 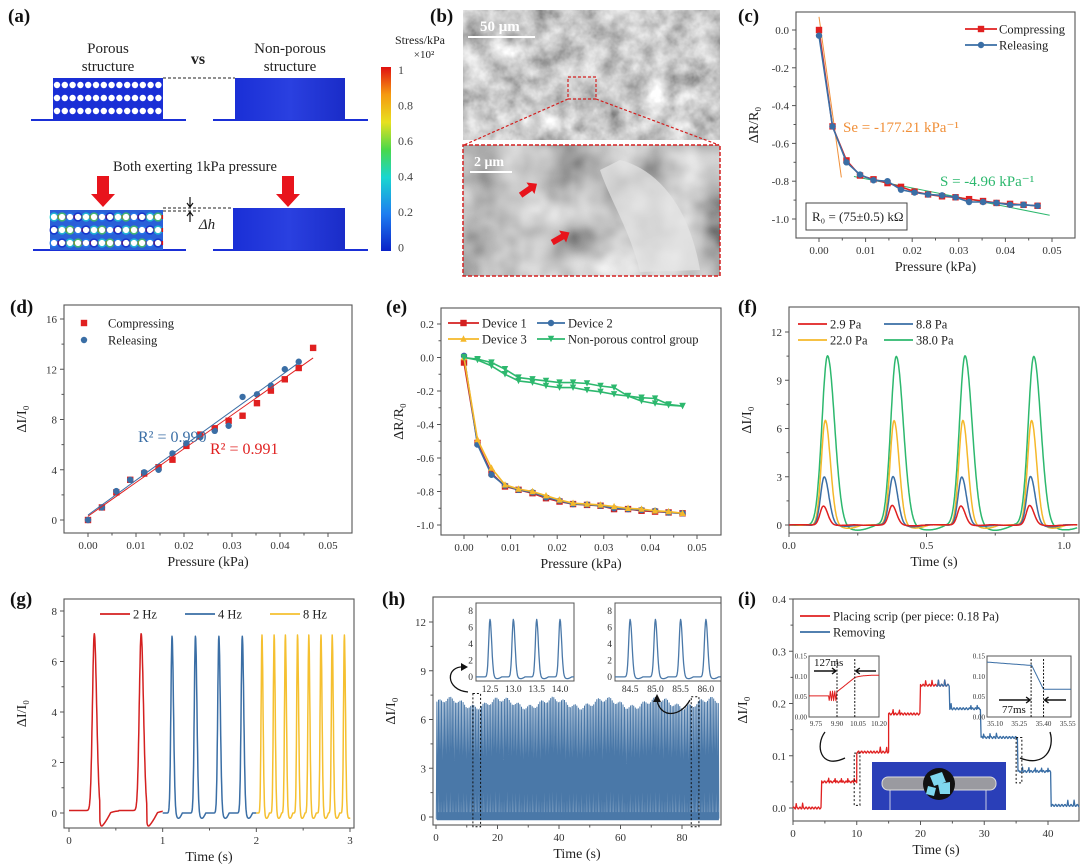 What do you see at coordinates (879, 724) in the screenshot?
I see `inset-x-tick-label: 10.20` at bounding box center [879, 724].